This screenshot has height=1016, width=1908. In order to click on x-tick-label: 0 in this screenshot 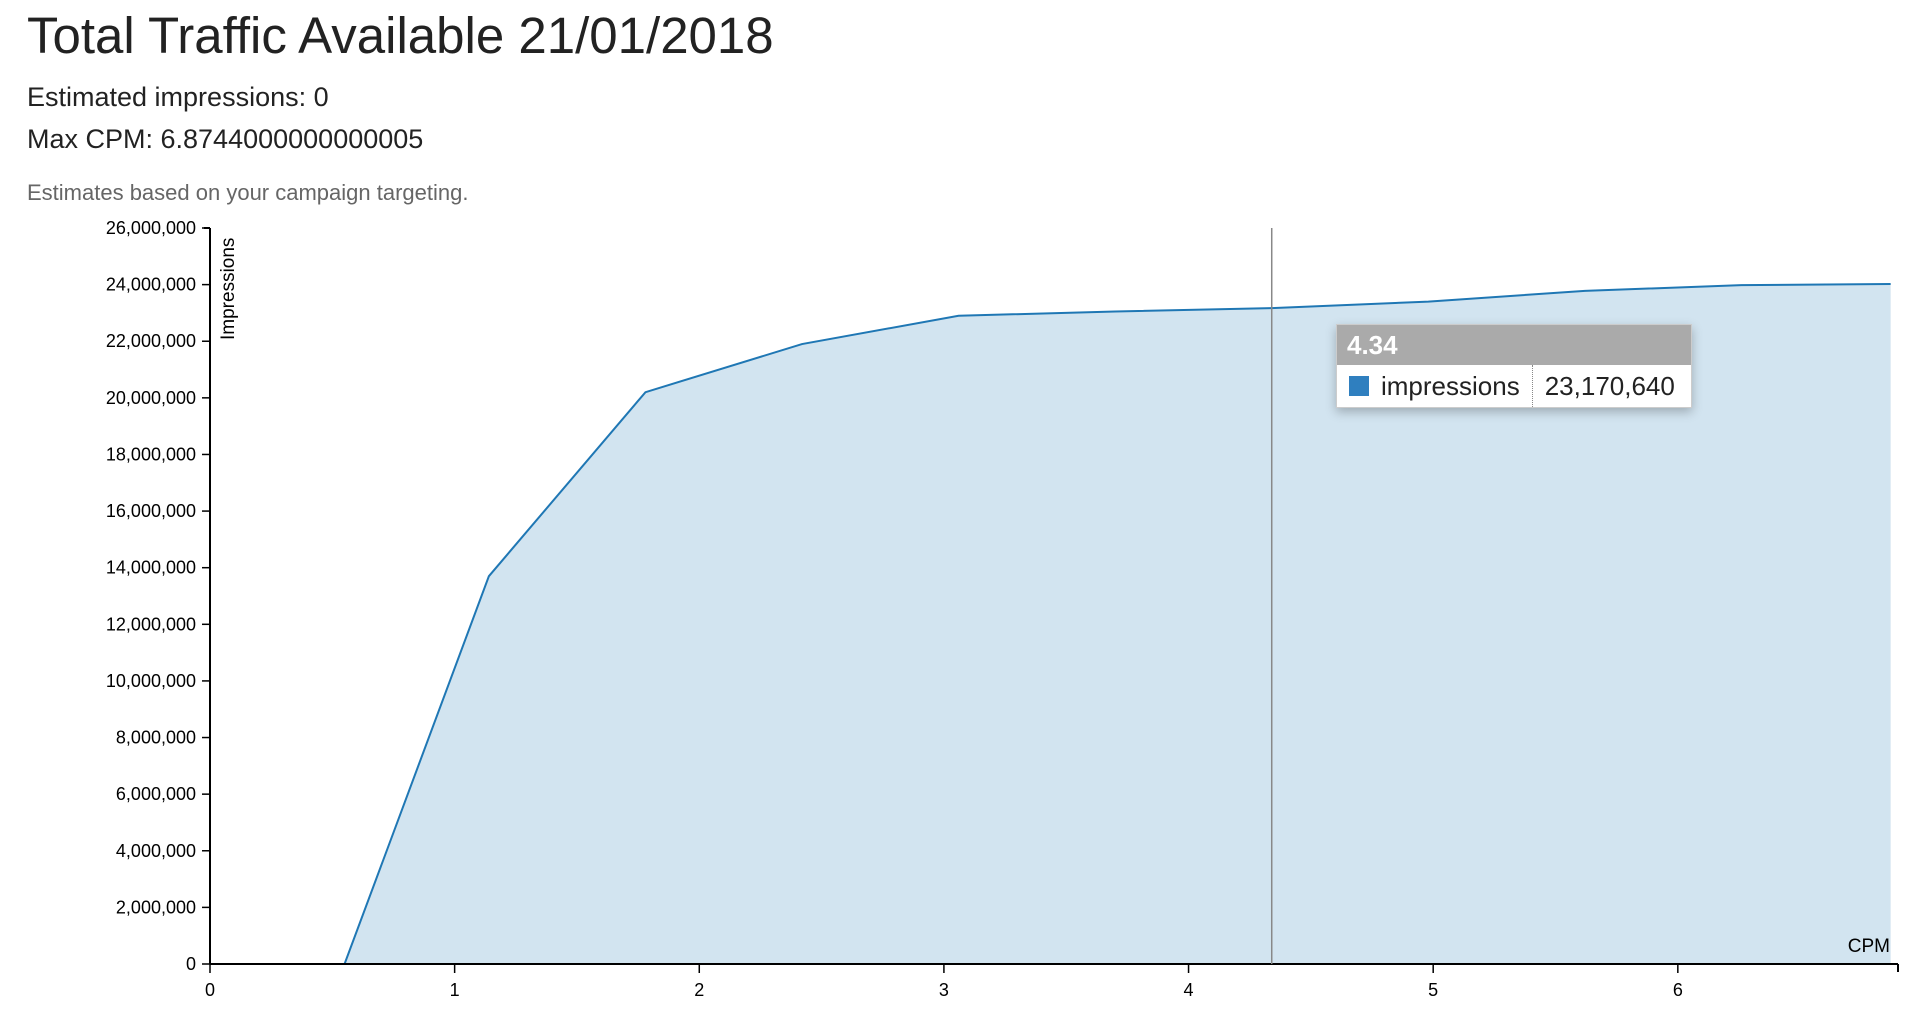, I will do `click(210, 990)`.